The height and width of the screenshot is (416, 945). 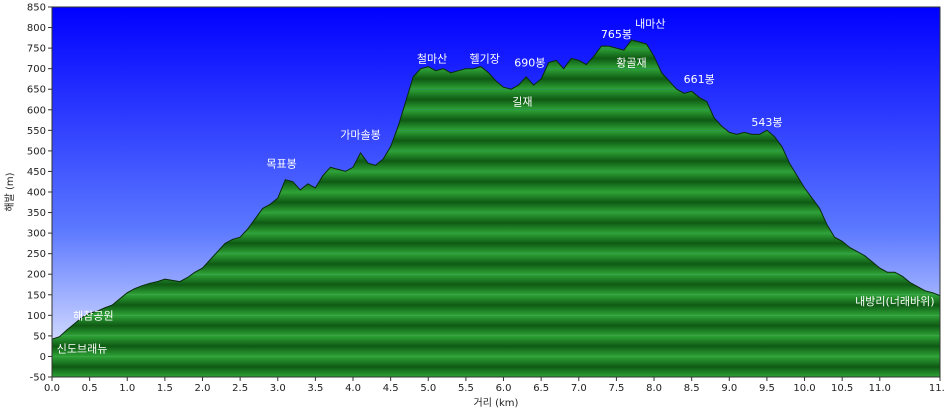 What do you see at coordinates (36, 110) in the screenshot?
I see `y-tick-label: 600` at bounding box center [36, 110].